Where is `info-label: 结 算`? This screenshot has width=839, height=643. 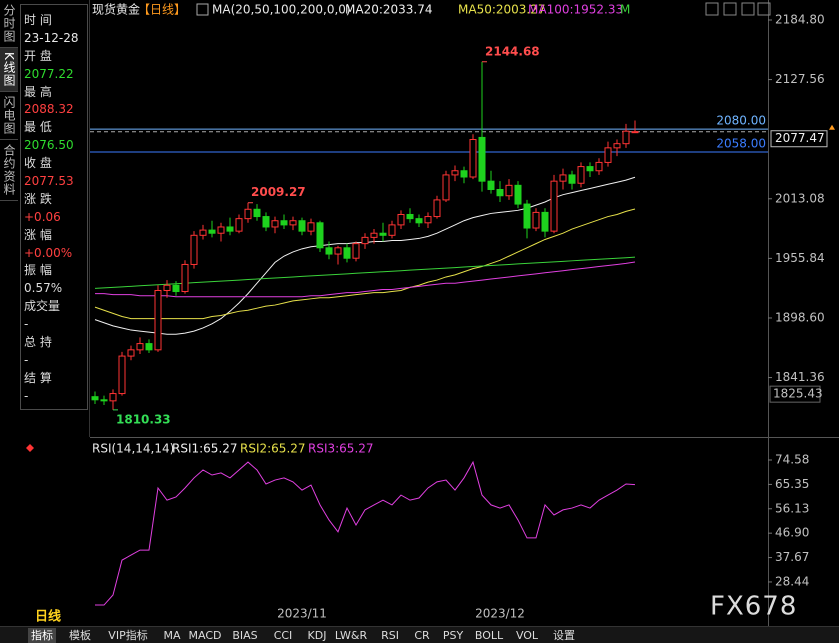 info-label: 结 算 is located at coordinates (38, 377).